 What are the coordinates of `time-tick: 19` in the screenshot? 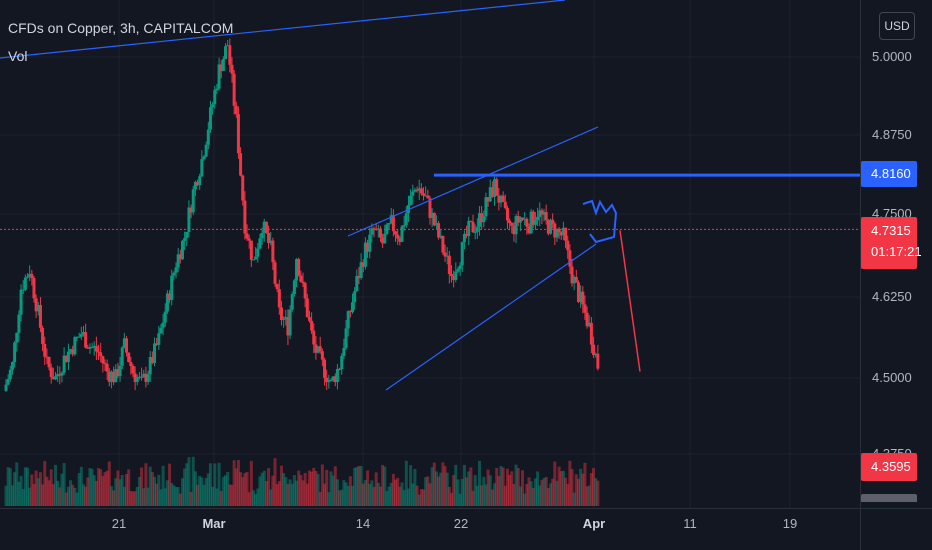 It's located at (790, 523).